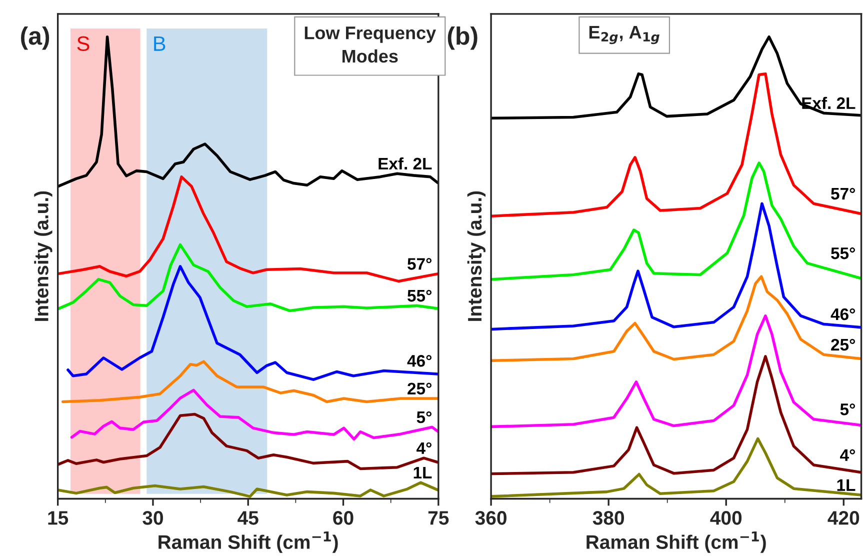  What do you see at coordinates (83, 44) in the screenshot?
I see `band-label: S` at bounding box center [83, 44].